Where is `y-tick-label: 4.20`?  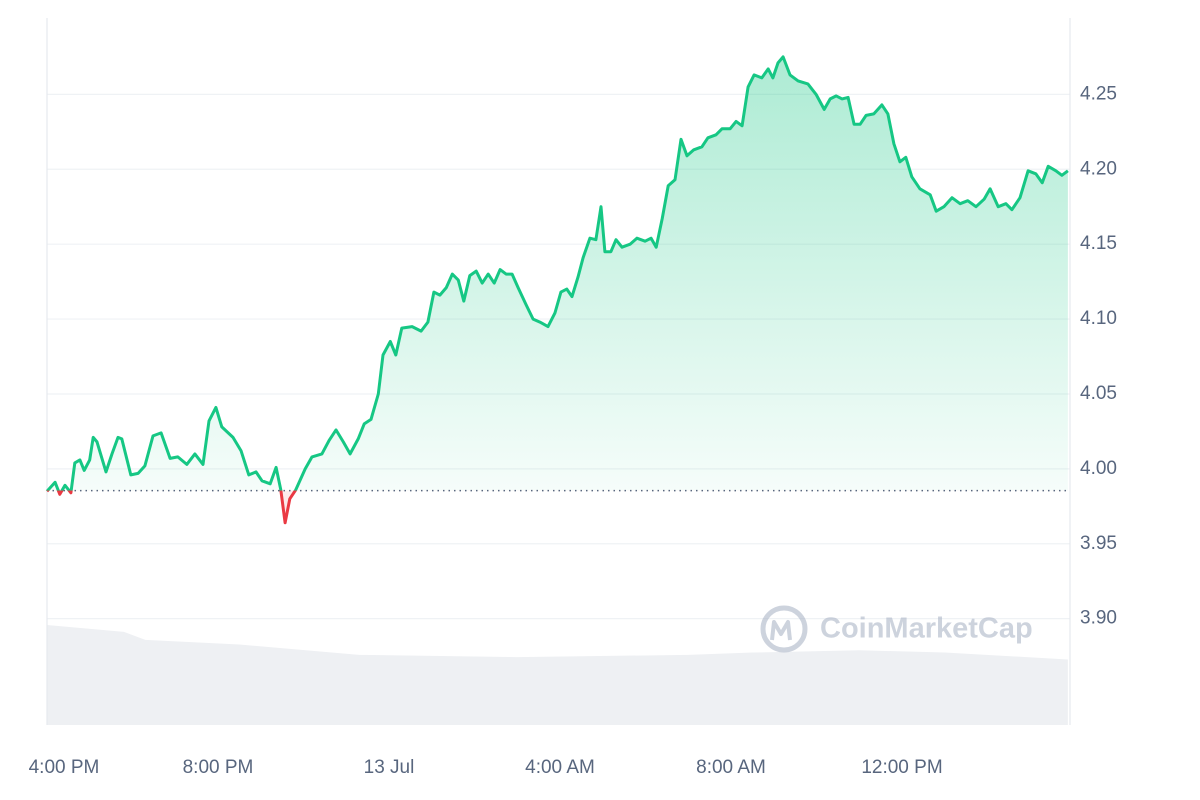
y-tick-label: 4.20 is located at coordinates (1098, 168).